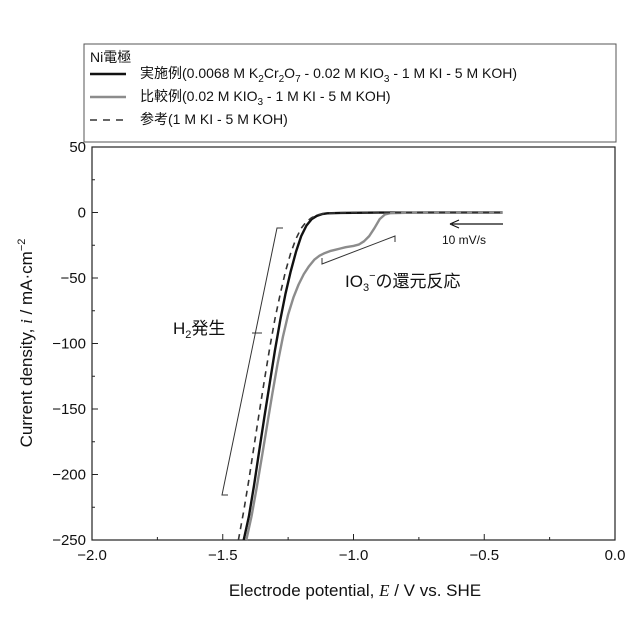 The image size is (640, 640). What do you see at coordinates (223, 555) in the screenshot?
I see `x-tick-label: −1.5` at bounding box center [223, 555].